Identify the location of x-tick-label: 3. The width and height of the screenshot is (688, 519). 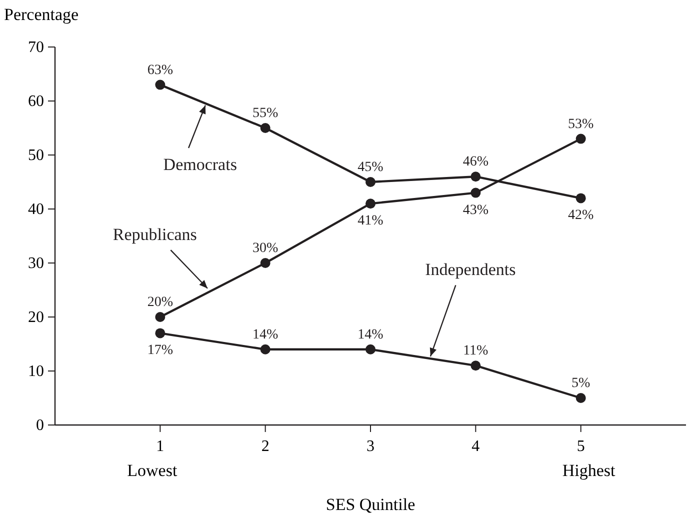
(370, 446).